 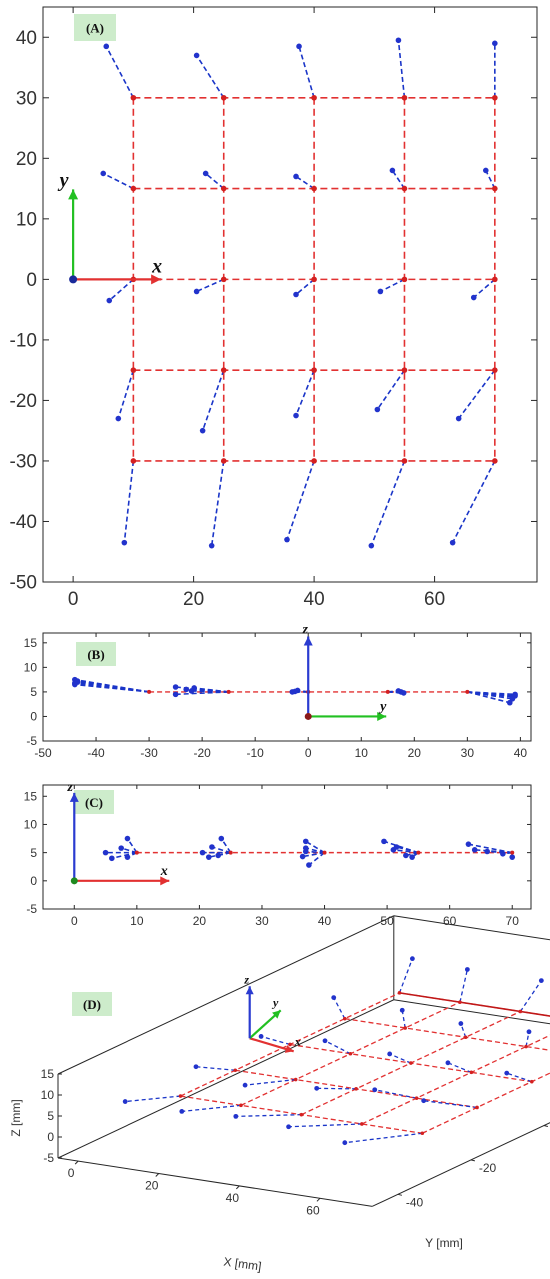 What do you see at coordinates (50, 1137) in the screenshot?
I see `z-tick-label: 0` at bounding box center [50, 1137].